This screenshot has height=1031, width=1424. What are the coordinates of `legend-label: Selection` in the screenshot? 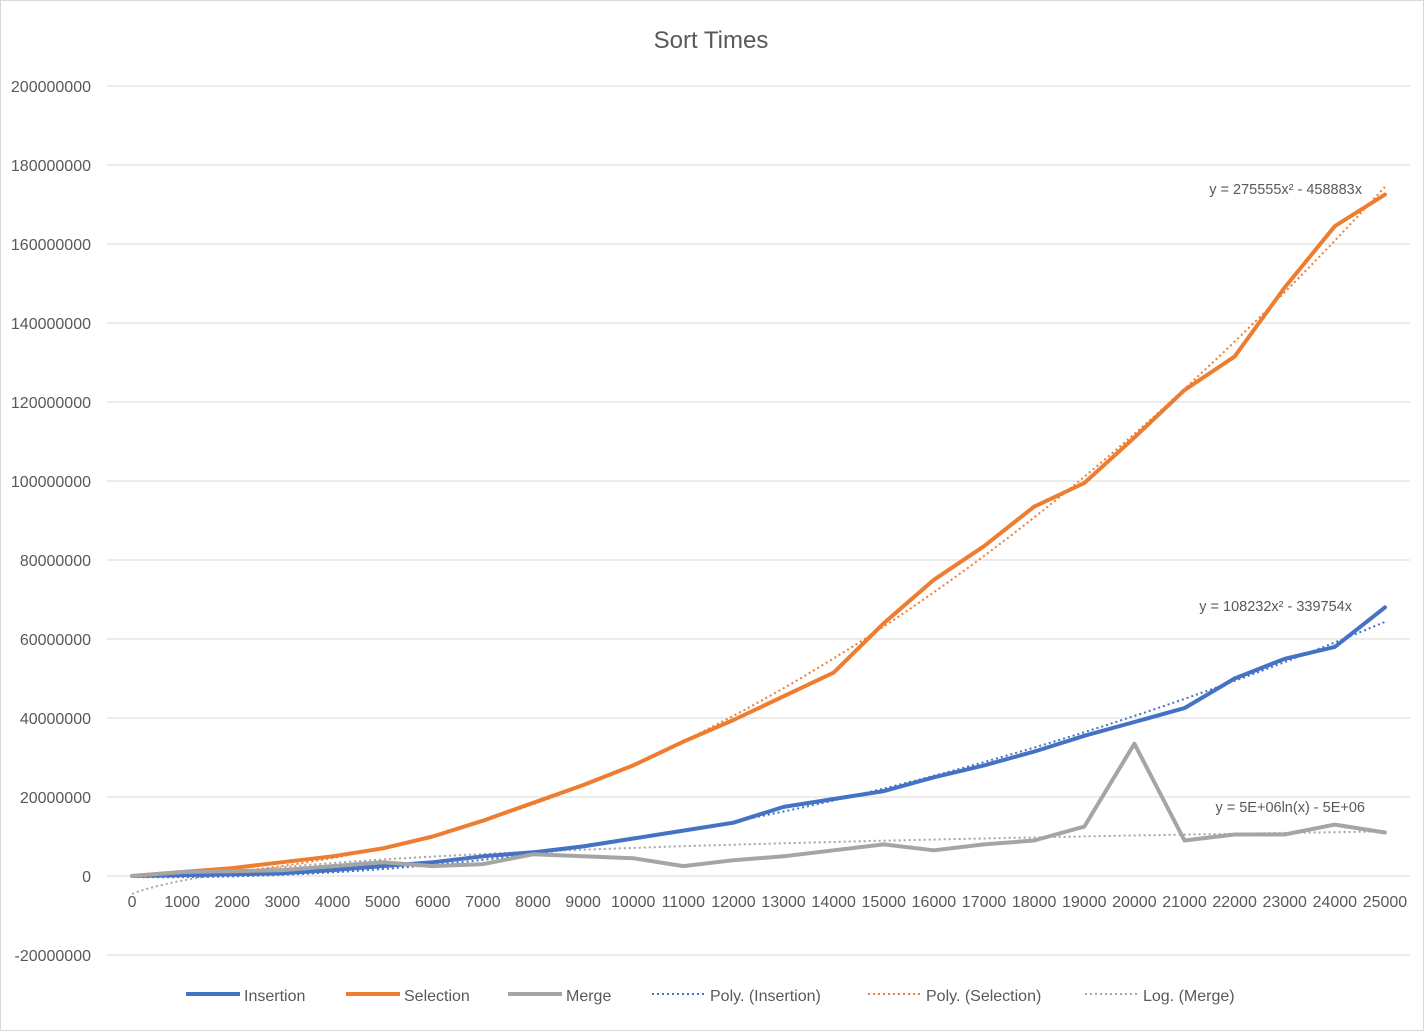 It's located at (437, 996).